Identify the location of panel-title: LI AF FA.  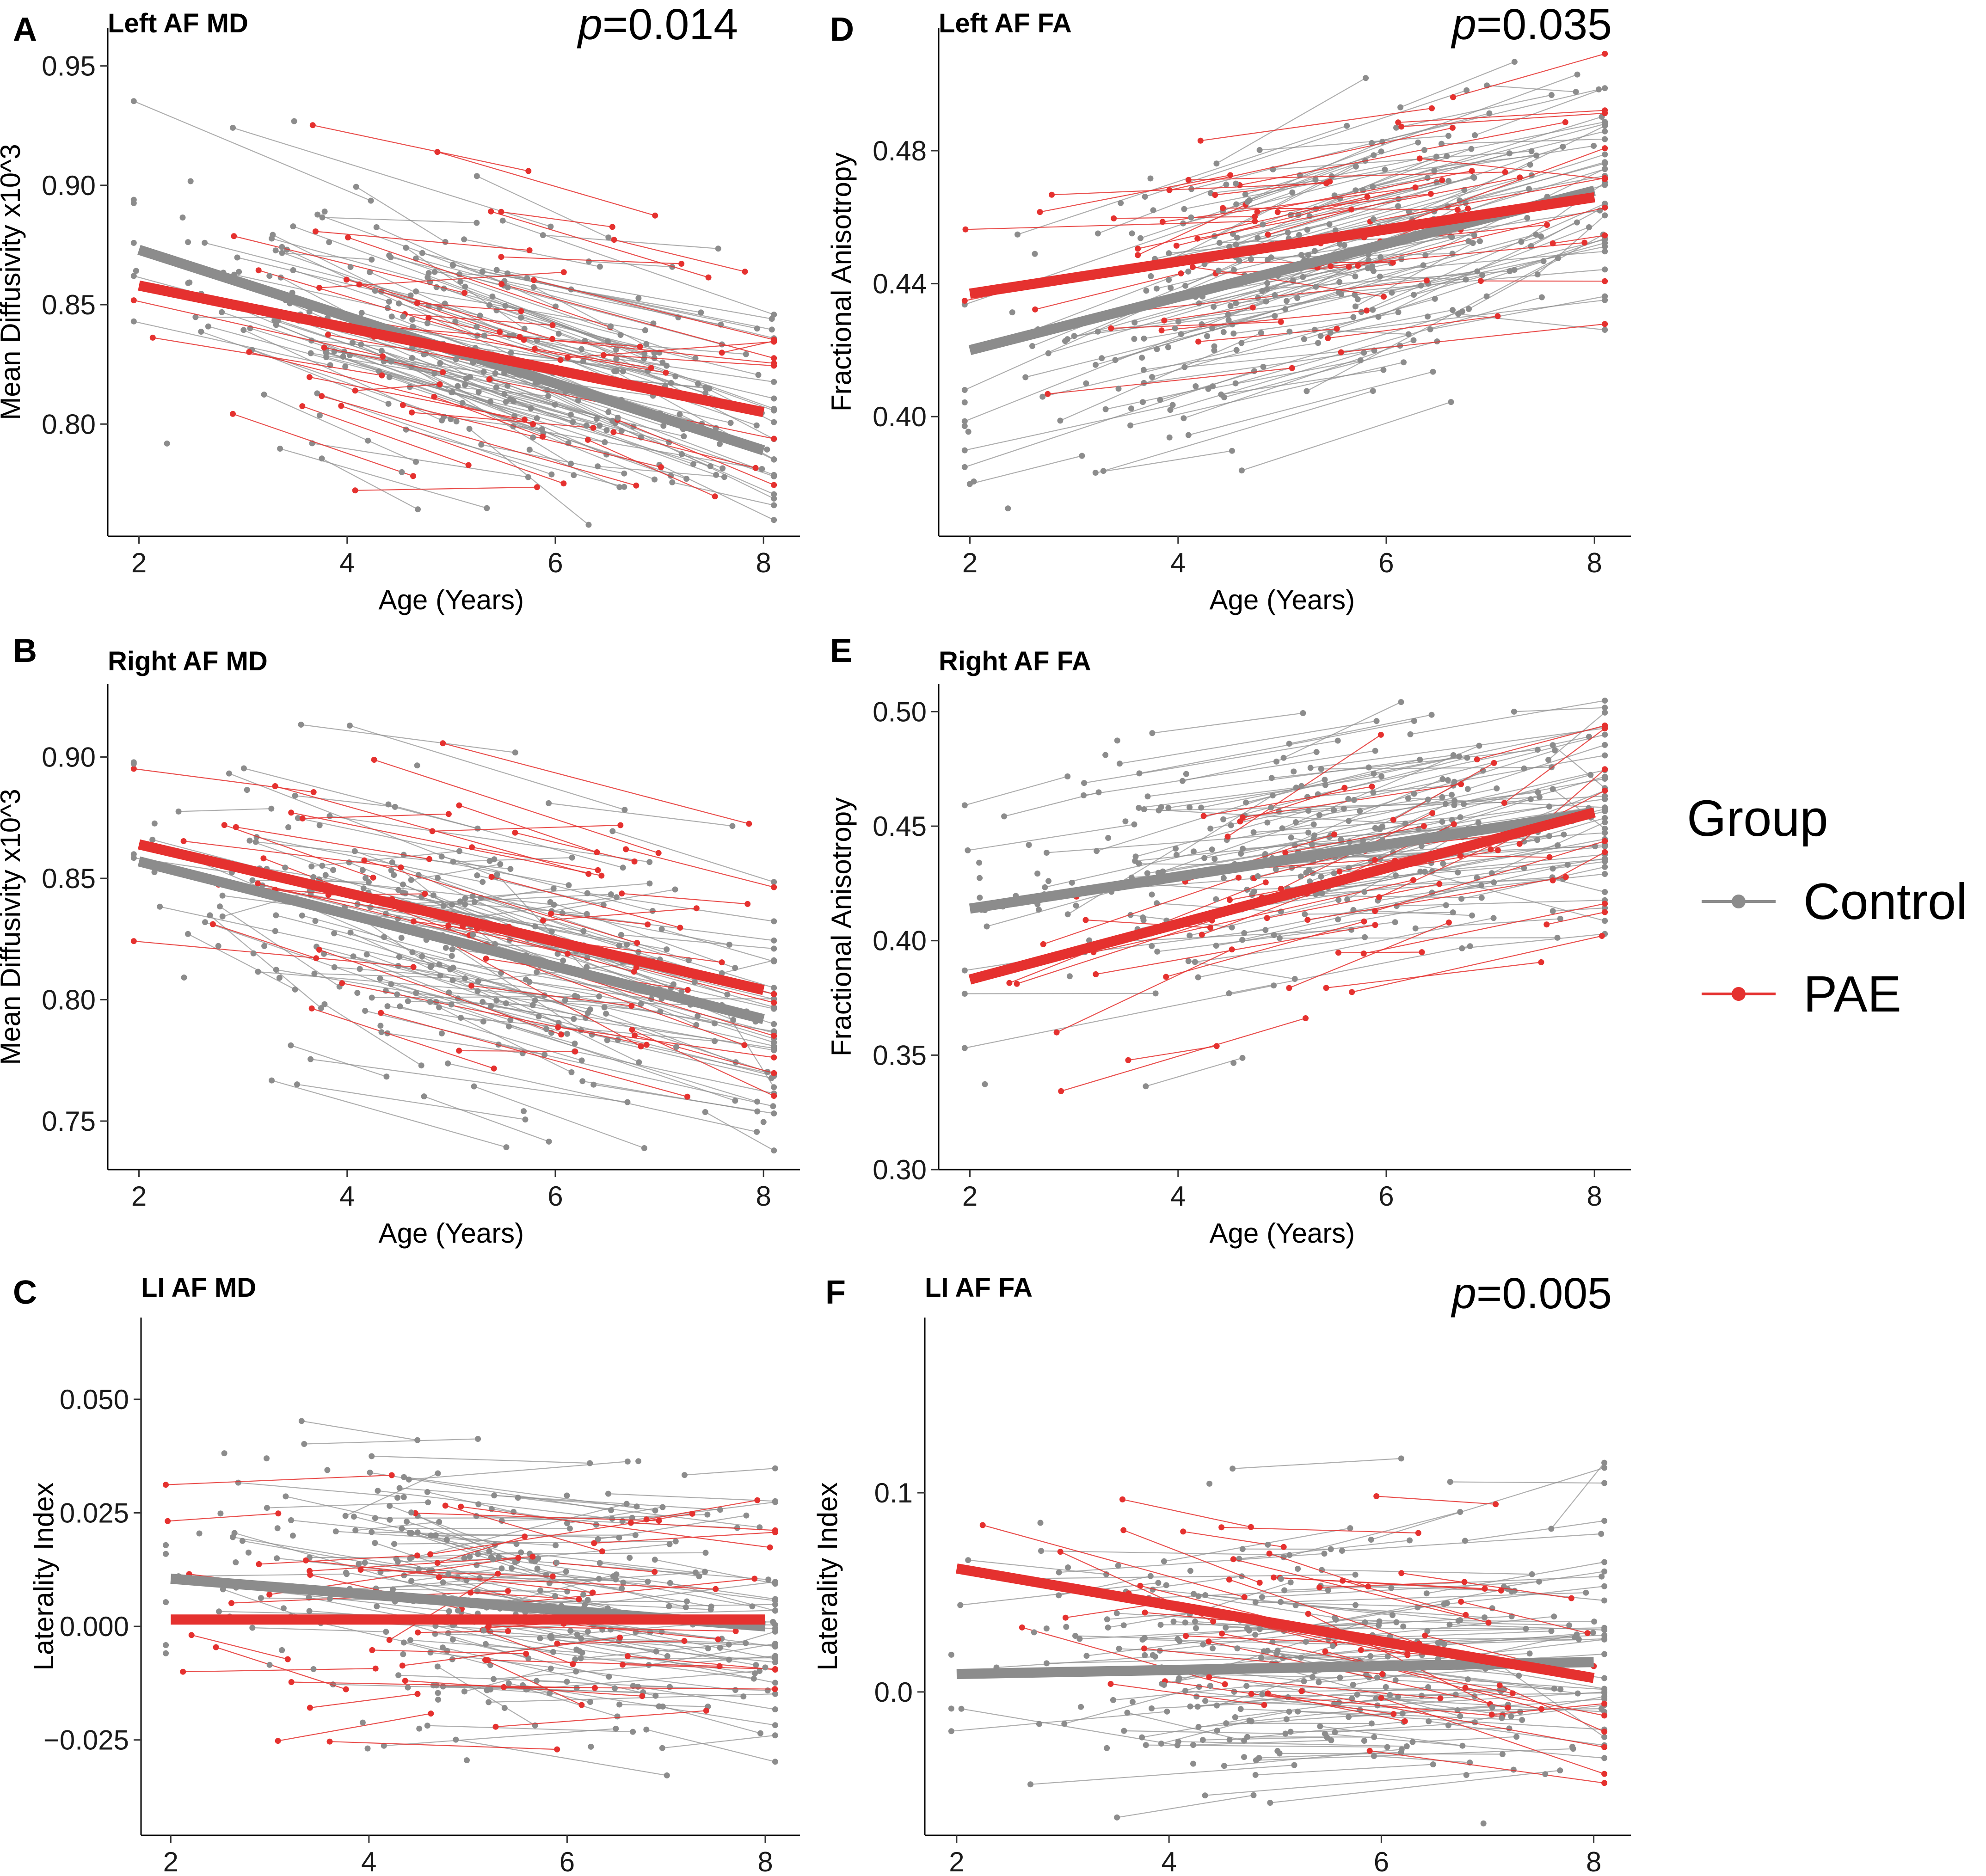
(979, 1288).